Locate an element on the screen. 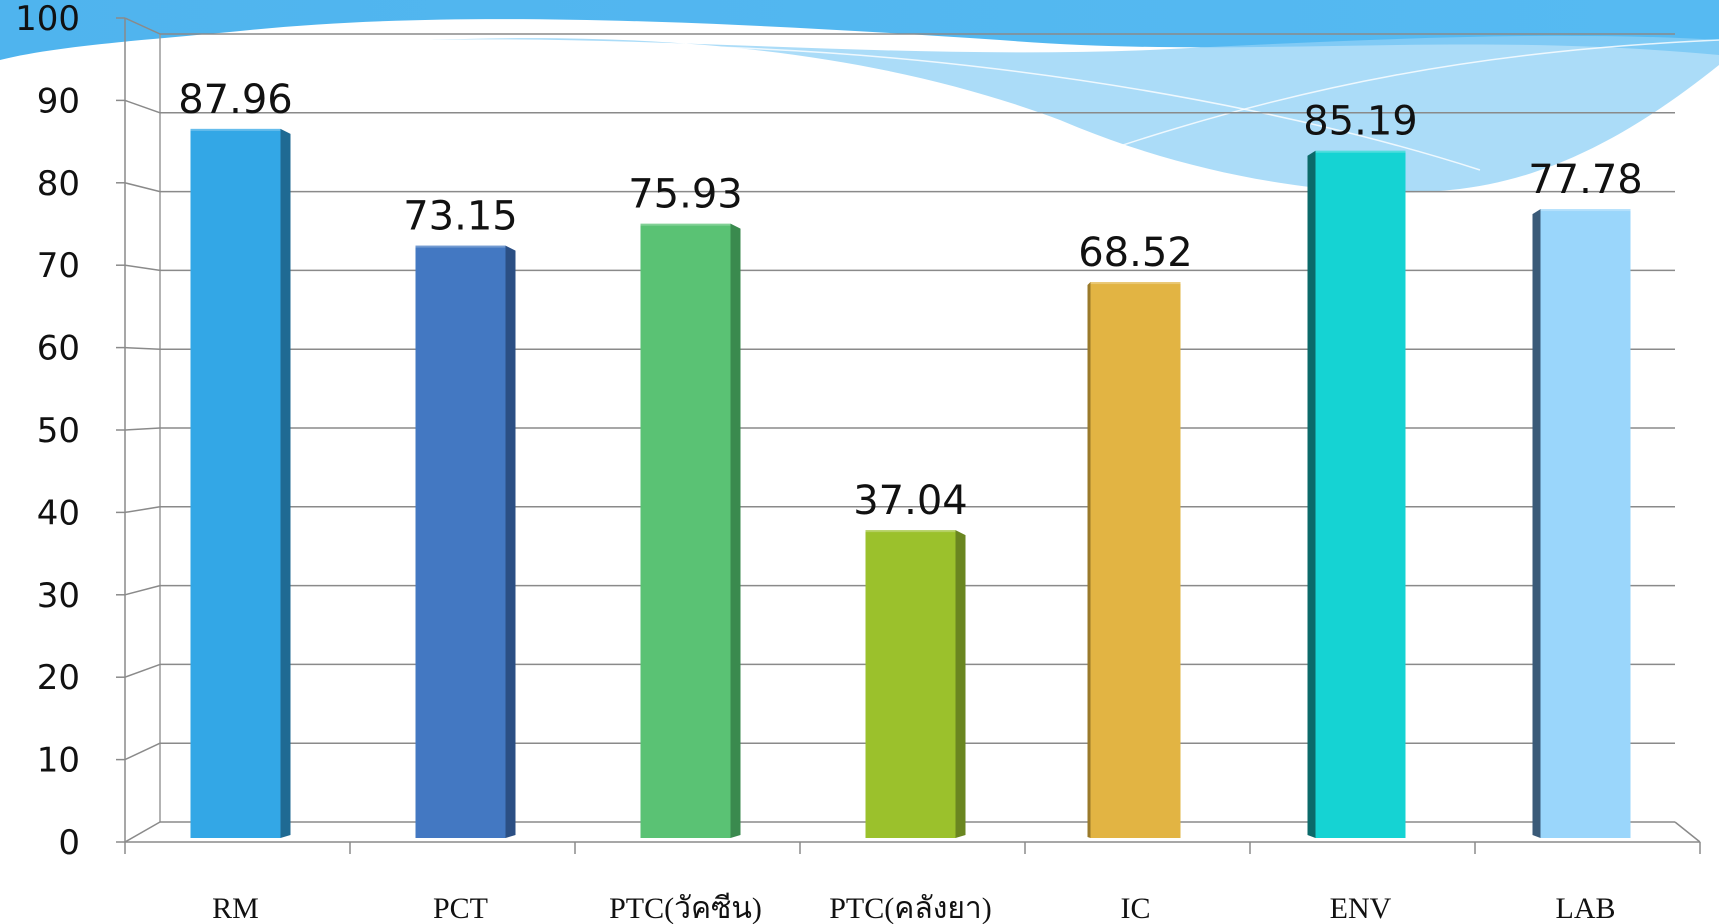  floor-edge is located at coordinates (1687, 832).